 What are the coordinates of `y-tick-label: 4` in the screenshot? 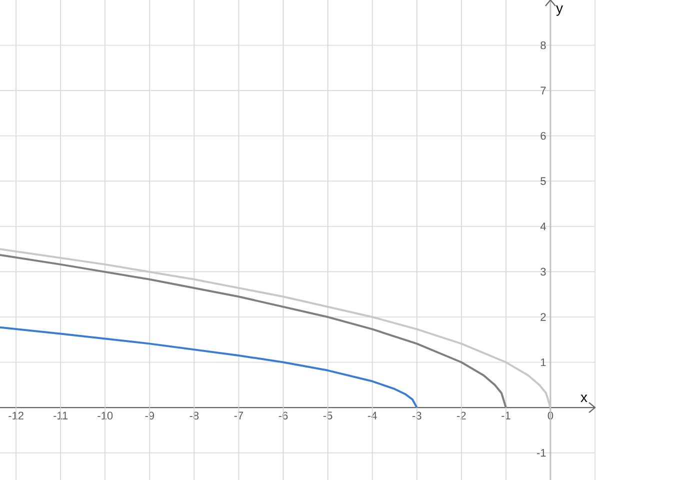 It's located at (543, 226).